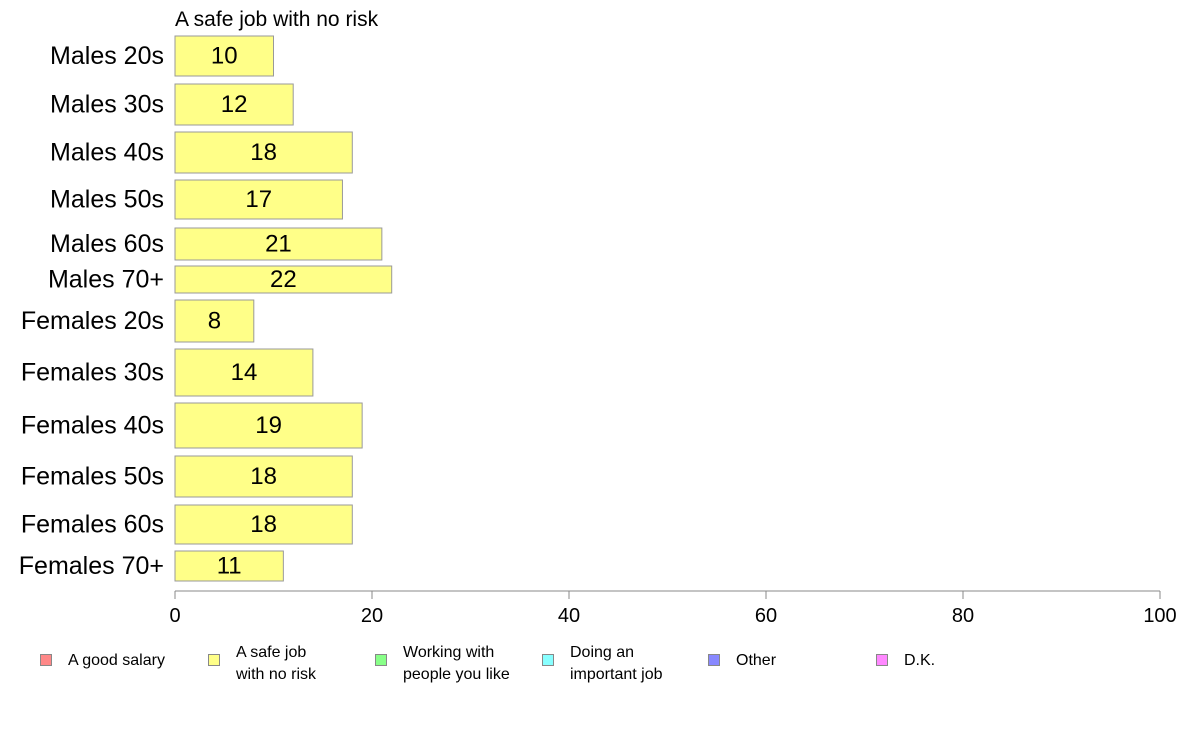  I want to click on category-label: Females 70+, so click(91, 566).